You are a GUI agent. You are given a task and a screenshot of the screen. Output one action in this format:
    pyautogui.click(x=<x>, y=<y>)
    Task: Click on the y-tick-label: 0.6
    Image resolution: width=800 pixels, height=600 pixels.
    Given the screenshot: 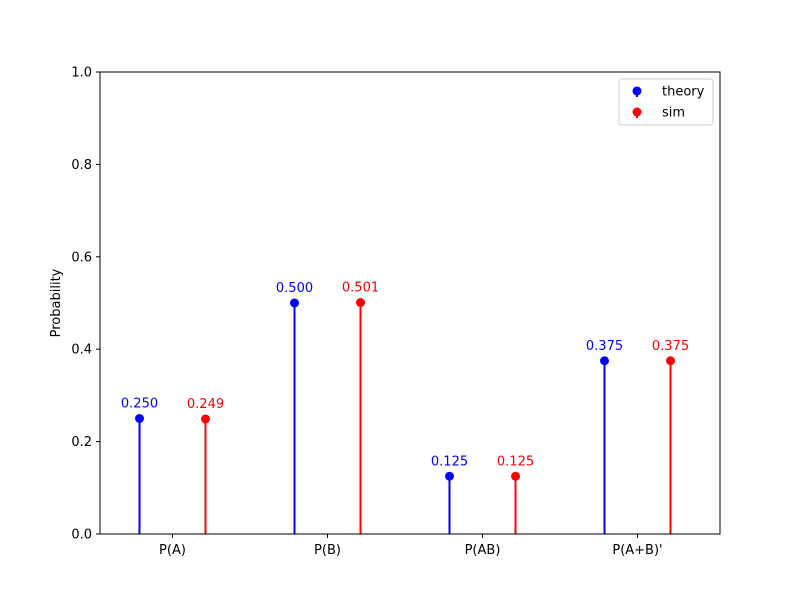 What is the action you would take?
    pyautogui.click(x=81, y=257)
    